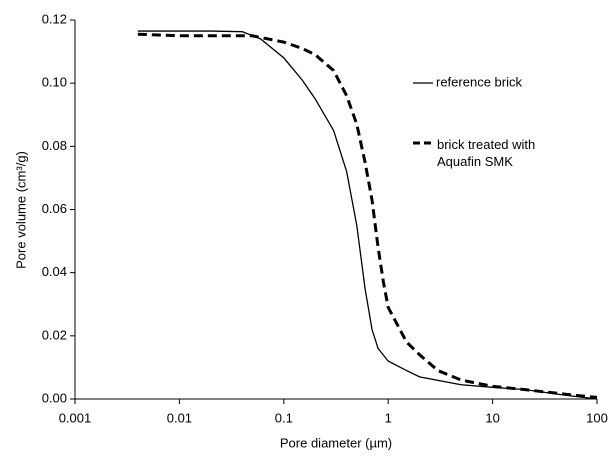  What do you see at coordinates (54, 208) in the screenshot?
I see `y-tick-label: 0.06` at bounding box center [54, 208].